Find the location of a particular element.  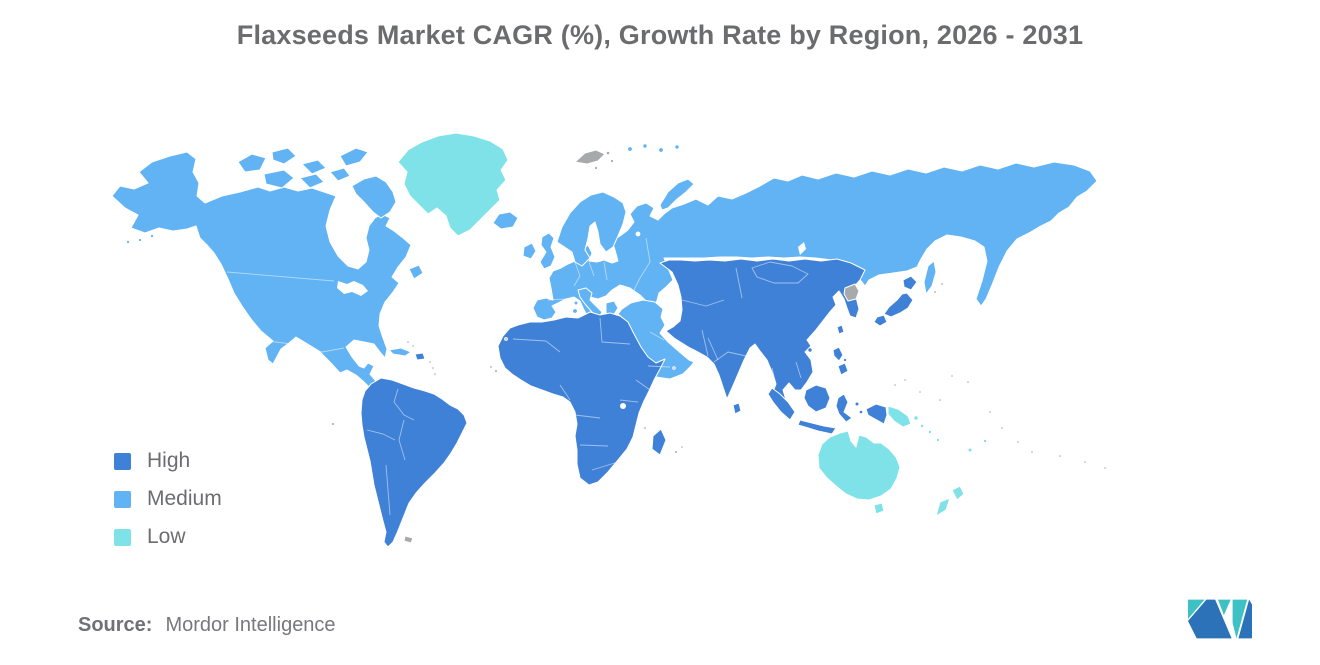

map-region-hainan is located at coordinates (810, 350).